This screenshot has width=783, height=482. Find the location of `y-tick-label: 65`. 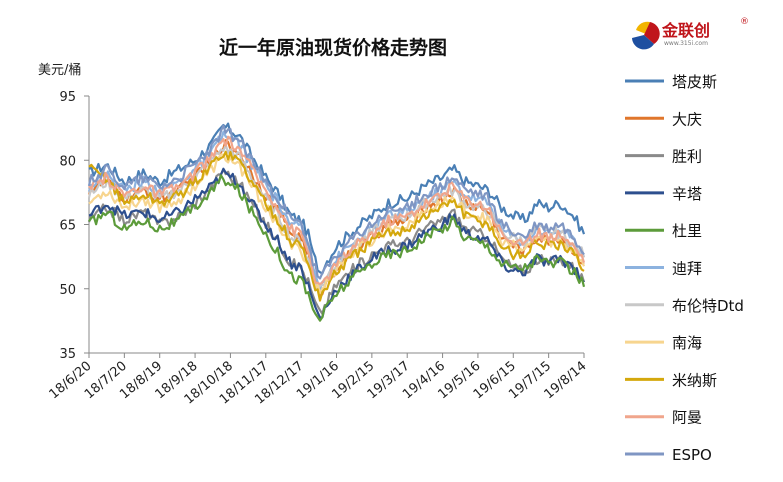

y-tick-label: 65 is located at coordinates (67, 226).